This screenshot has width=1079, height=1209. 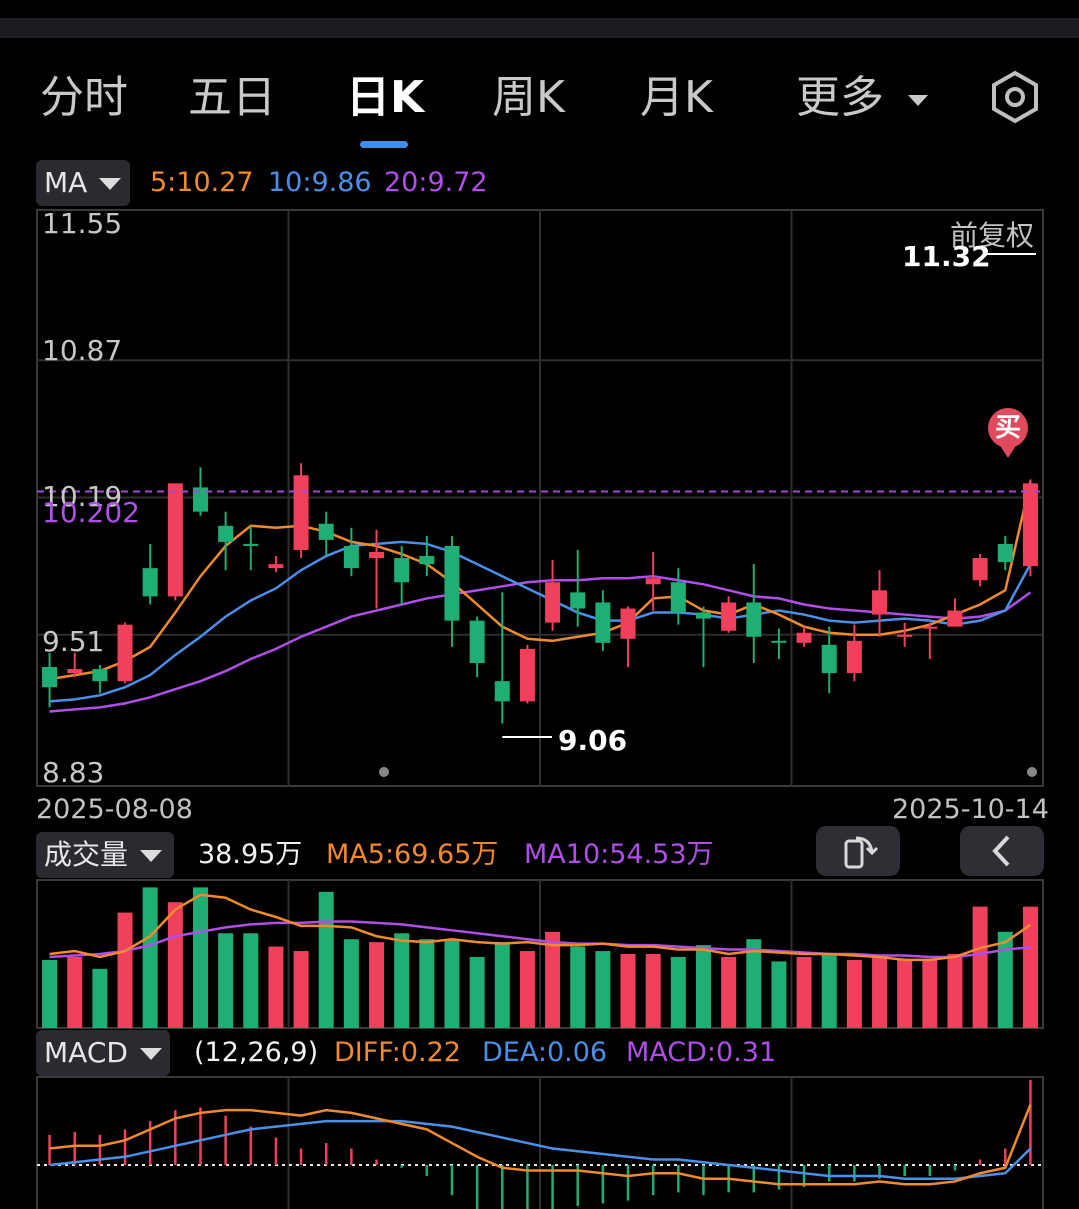 What do you see at coordinates (397, 1052) in the screenshot?
I see `macd-diff-value: DIFF:0.22` at bounding box center [397, 1052].